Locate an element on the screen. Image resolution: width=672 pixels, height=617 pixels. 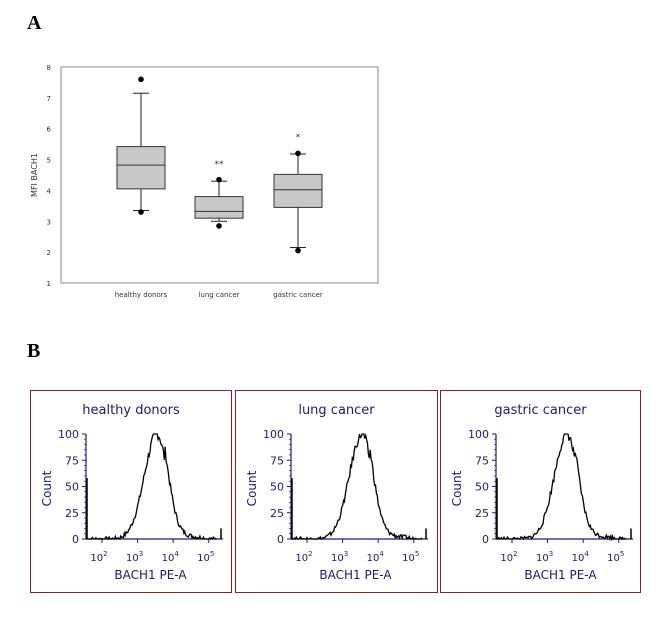
significance-label: * is located at coordinates (298, 138).